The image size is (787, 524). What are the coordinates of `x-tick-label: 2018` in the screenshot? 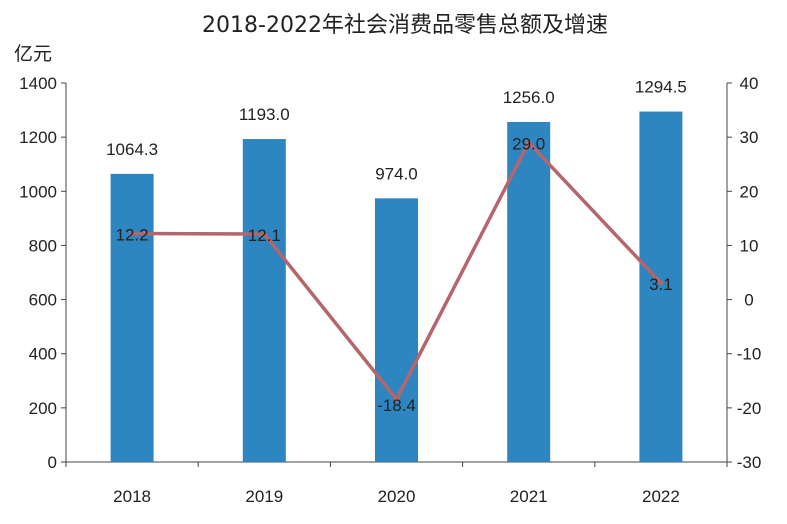 It's located at (132, 496).